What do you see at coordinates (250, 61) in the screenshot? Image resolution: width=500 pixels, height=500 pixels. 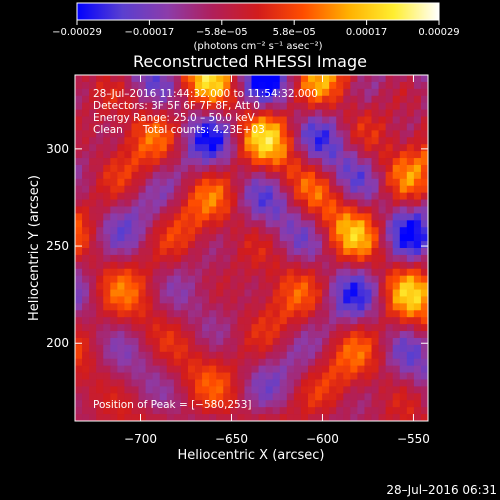 I see `plot-title: Reconstructed RHESSI Image` at bounding box center [250, 61].